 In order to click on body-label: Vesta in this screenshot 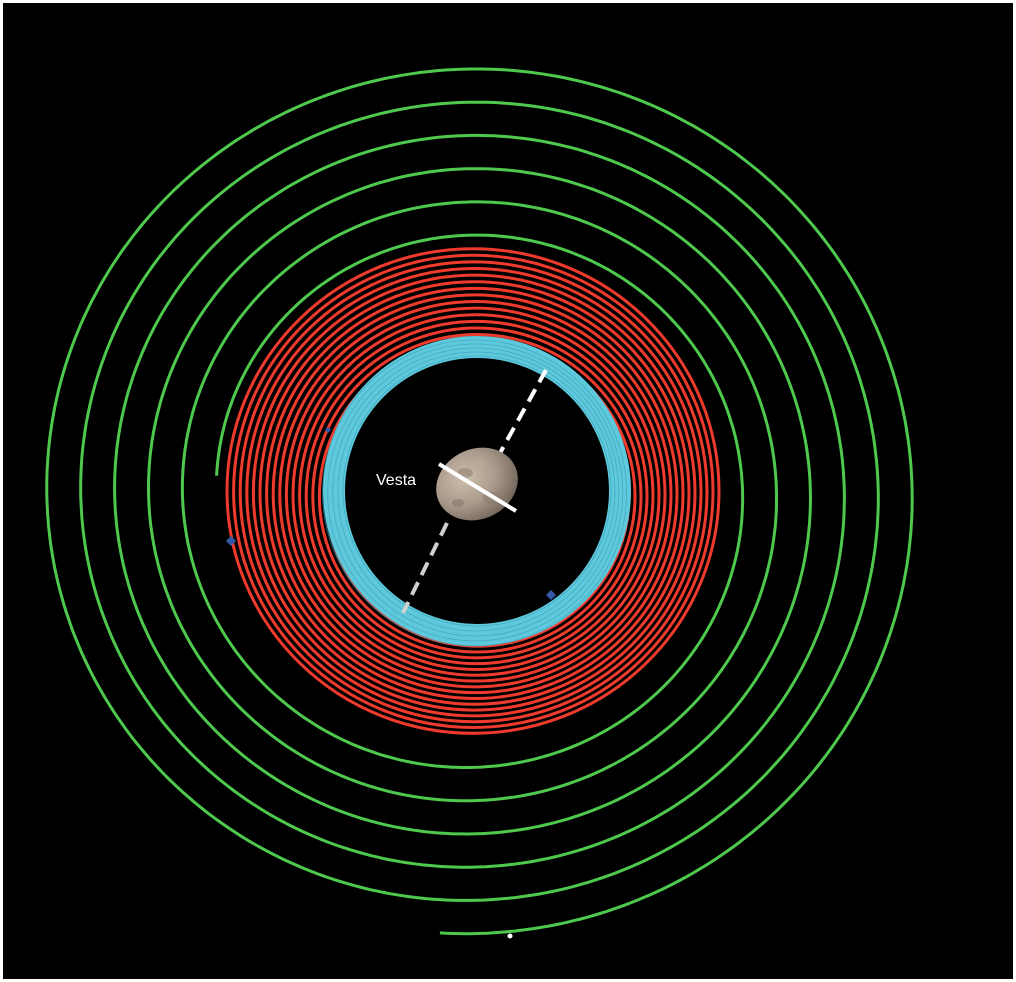, I will do `click(396, 480)`.